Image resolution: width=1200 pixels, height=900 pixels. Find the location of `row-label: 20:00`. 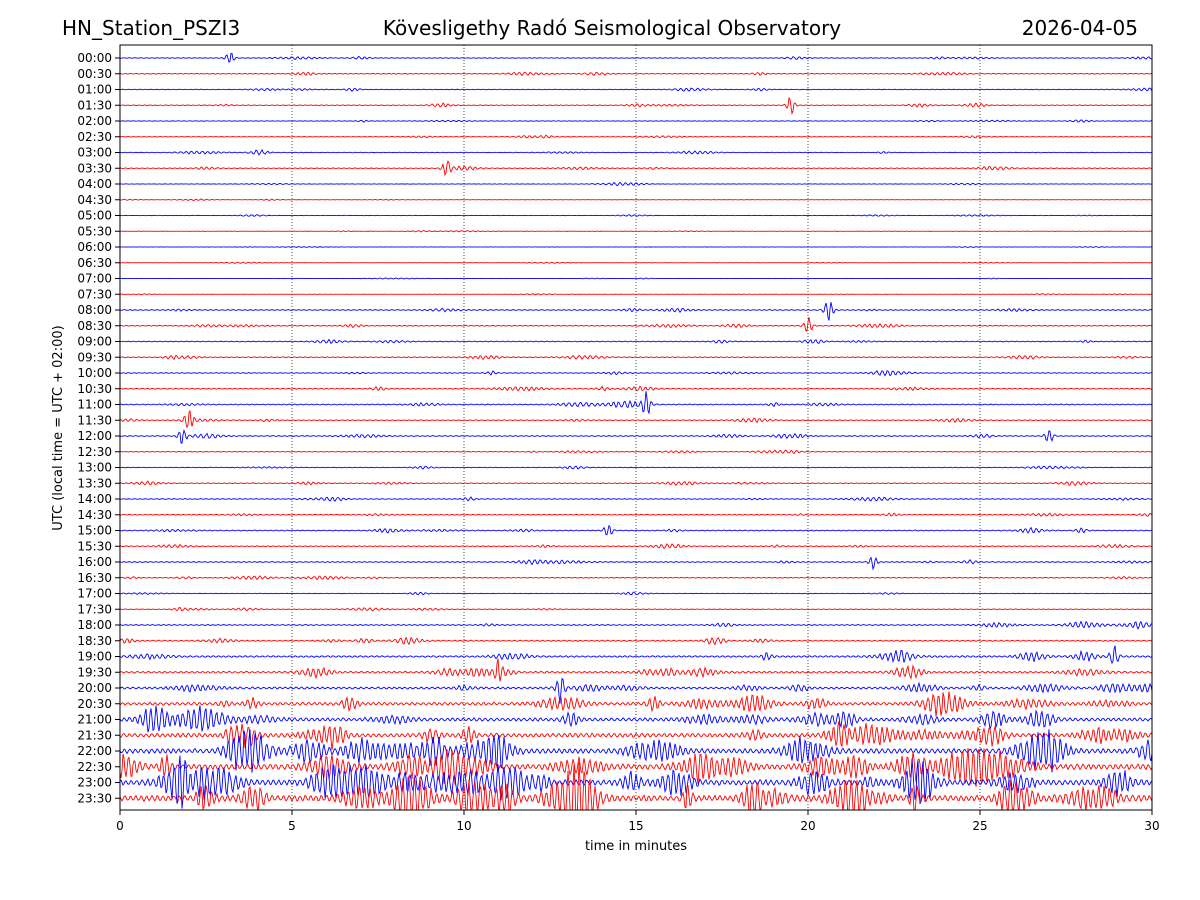

row-label: 20:00 is located at coordinates (94, 688).